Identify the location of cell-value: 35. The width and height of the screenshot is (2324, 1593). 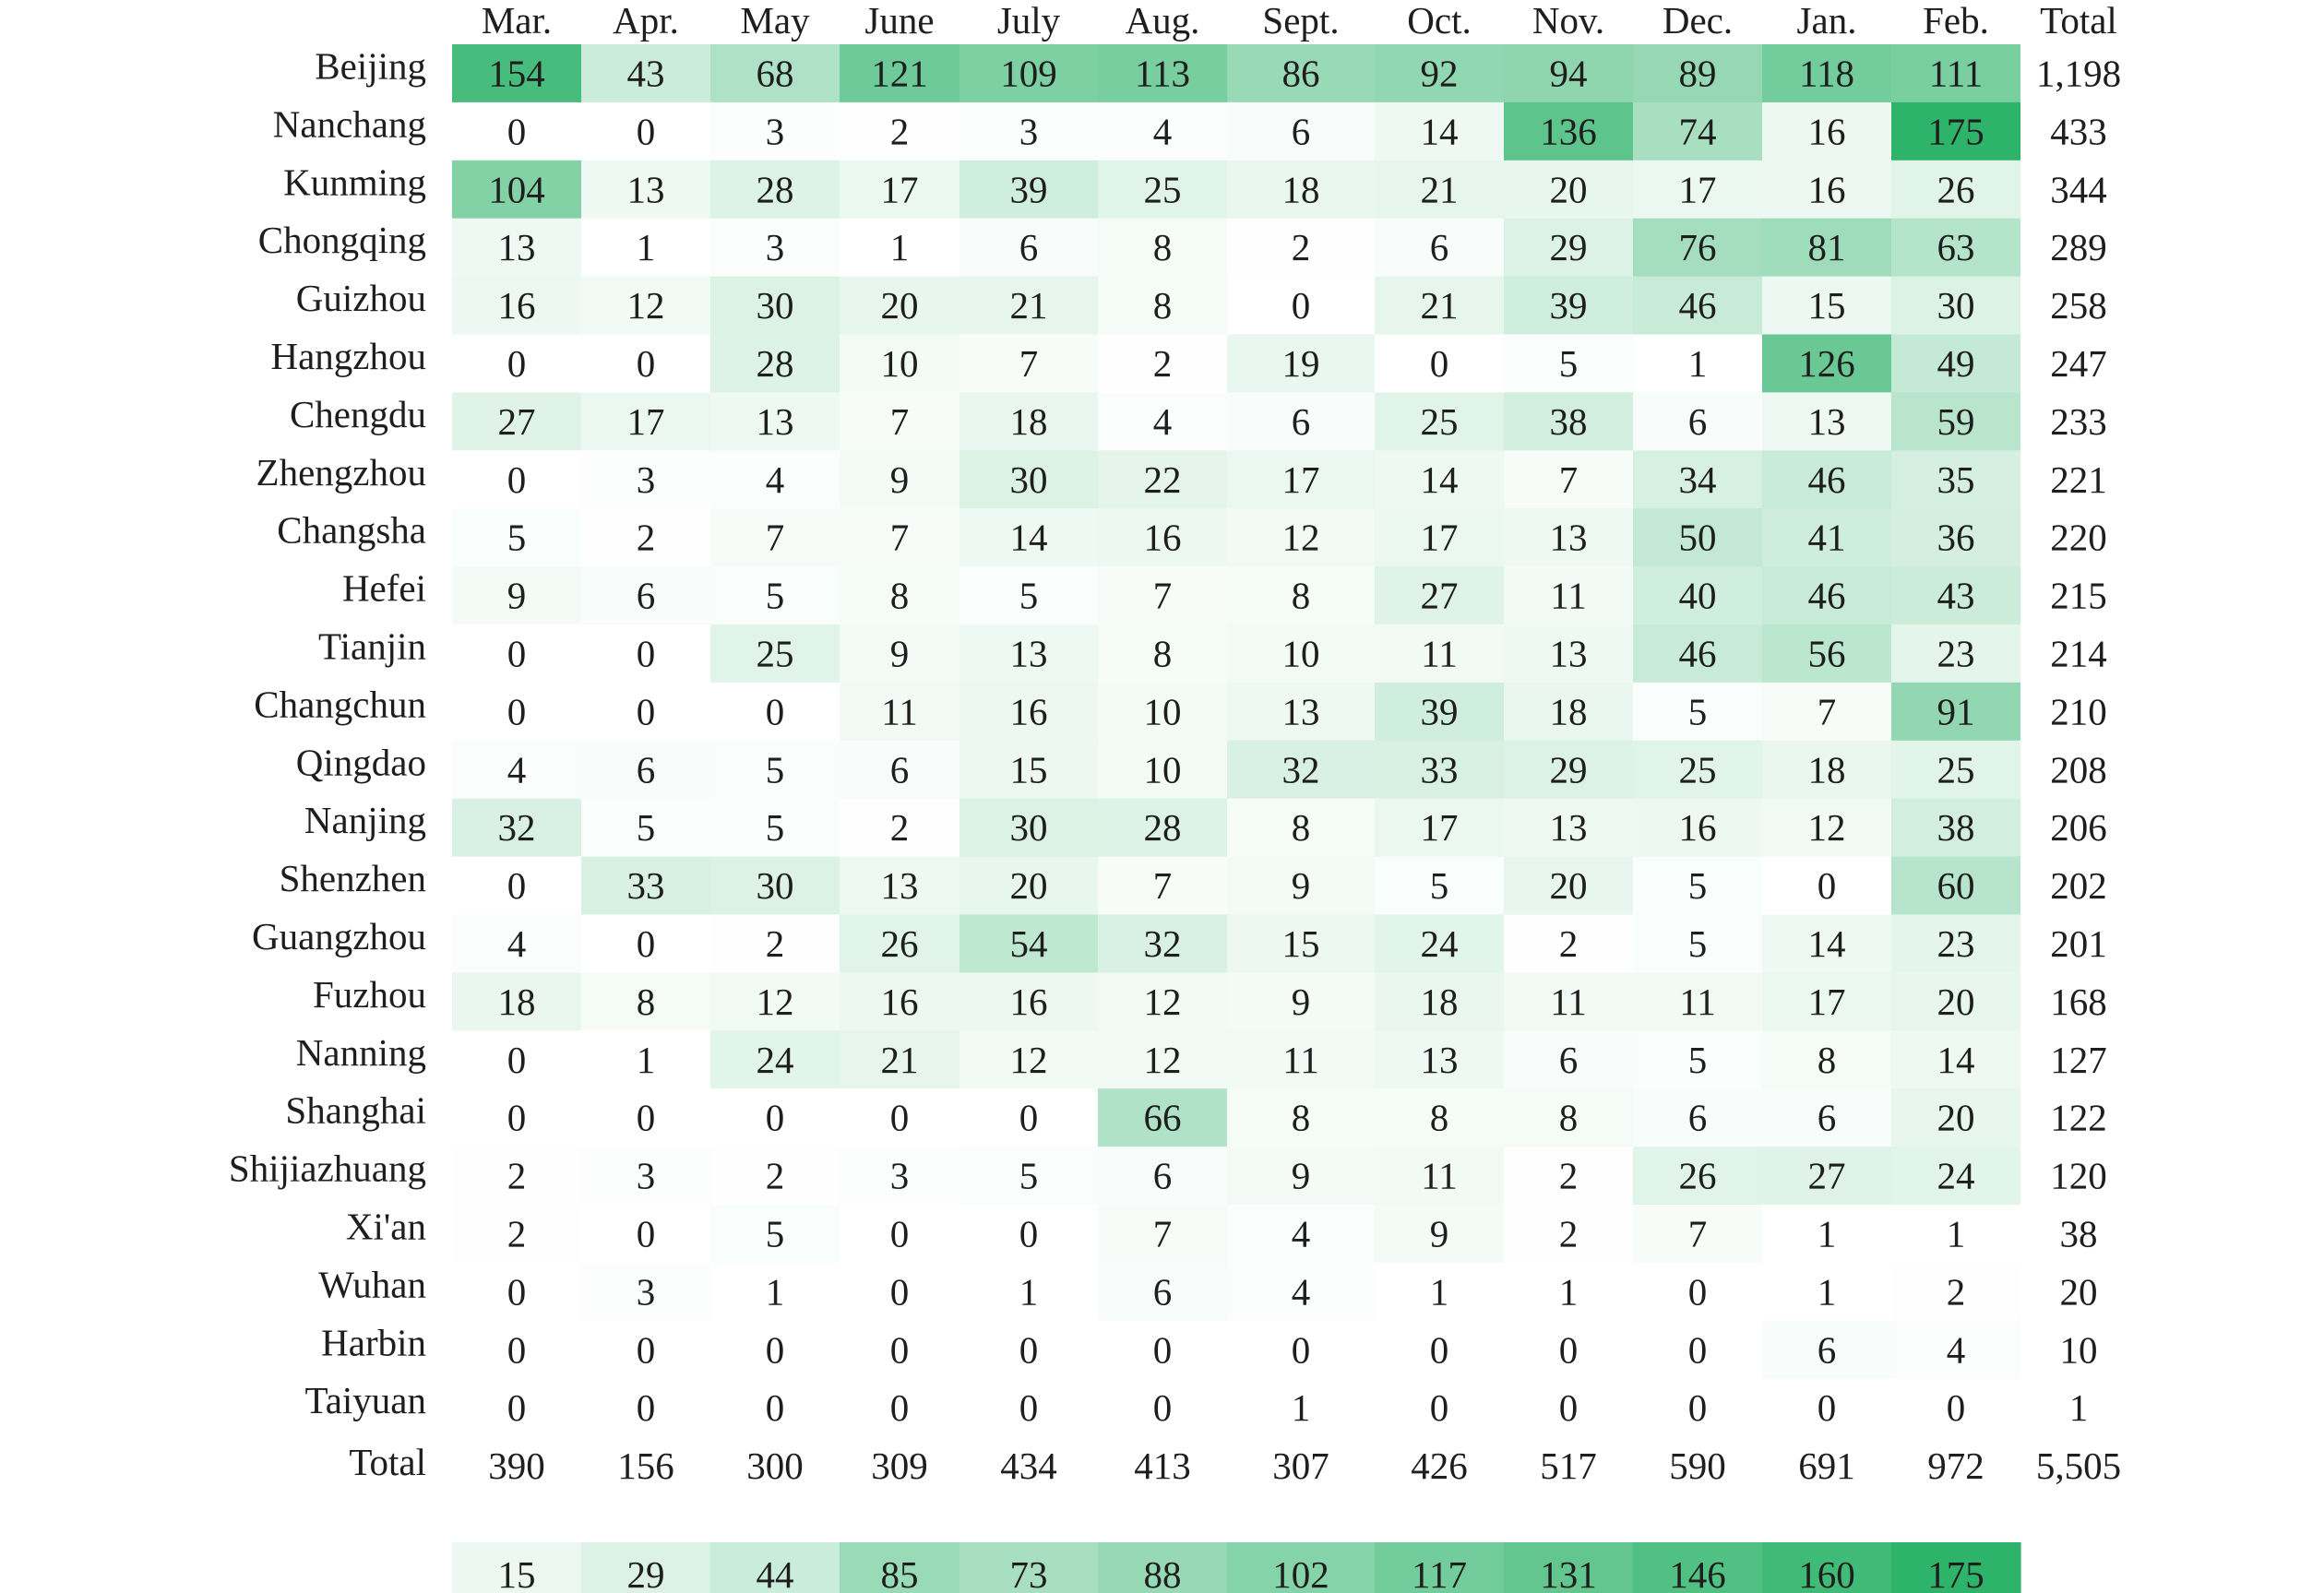
(1956, 479).